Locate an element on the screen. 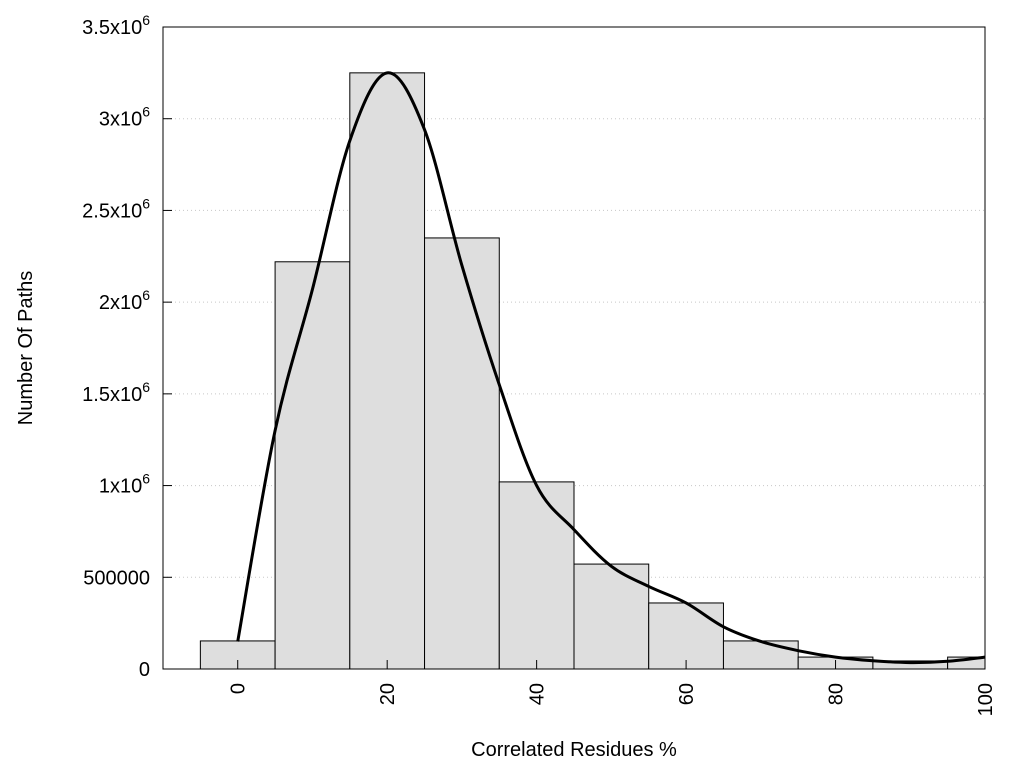 This screenshot has width=1024, height=768. y-tick-base: 1.5x10 is located at coordinates (112, 395).